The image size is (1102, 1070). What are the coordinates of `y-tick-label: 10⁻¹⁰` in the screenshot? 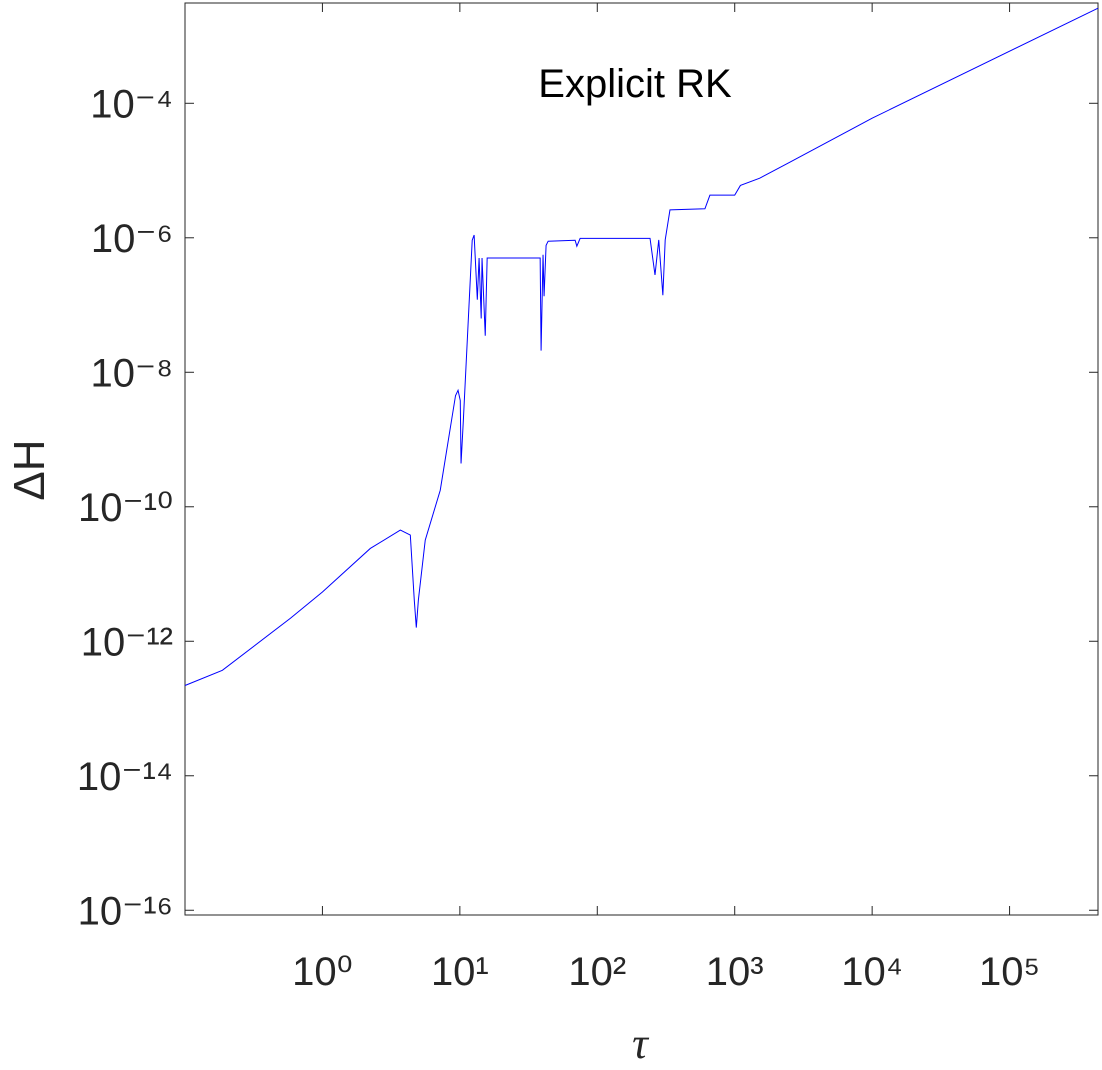 It's located at (125, 508).